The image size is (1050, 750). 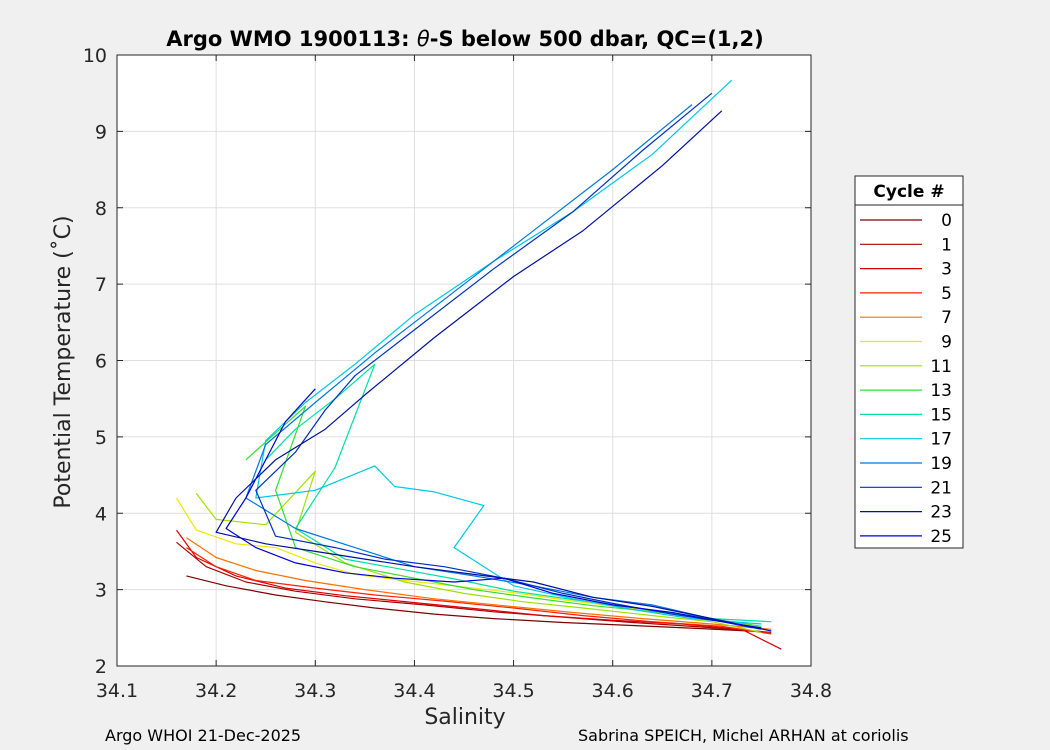 I want to click on legend-label-cycle-23: 23, so click(x=941, y=513).